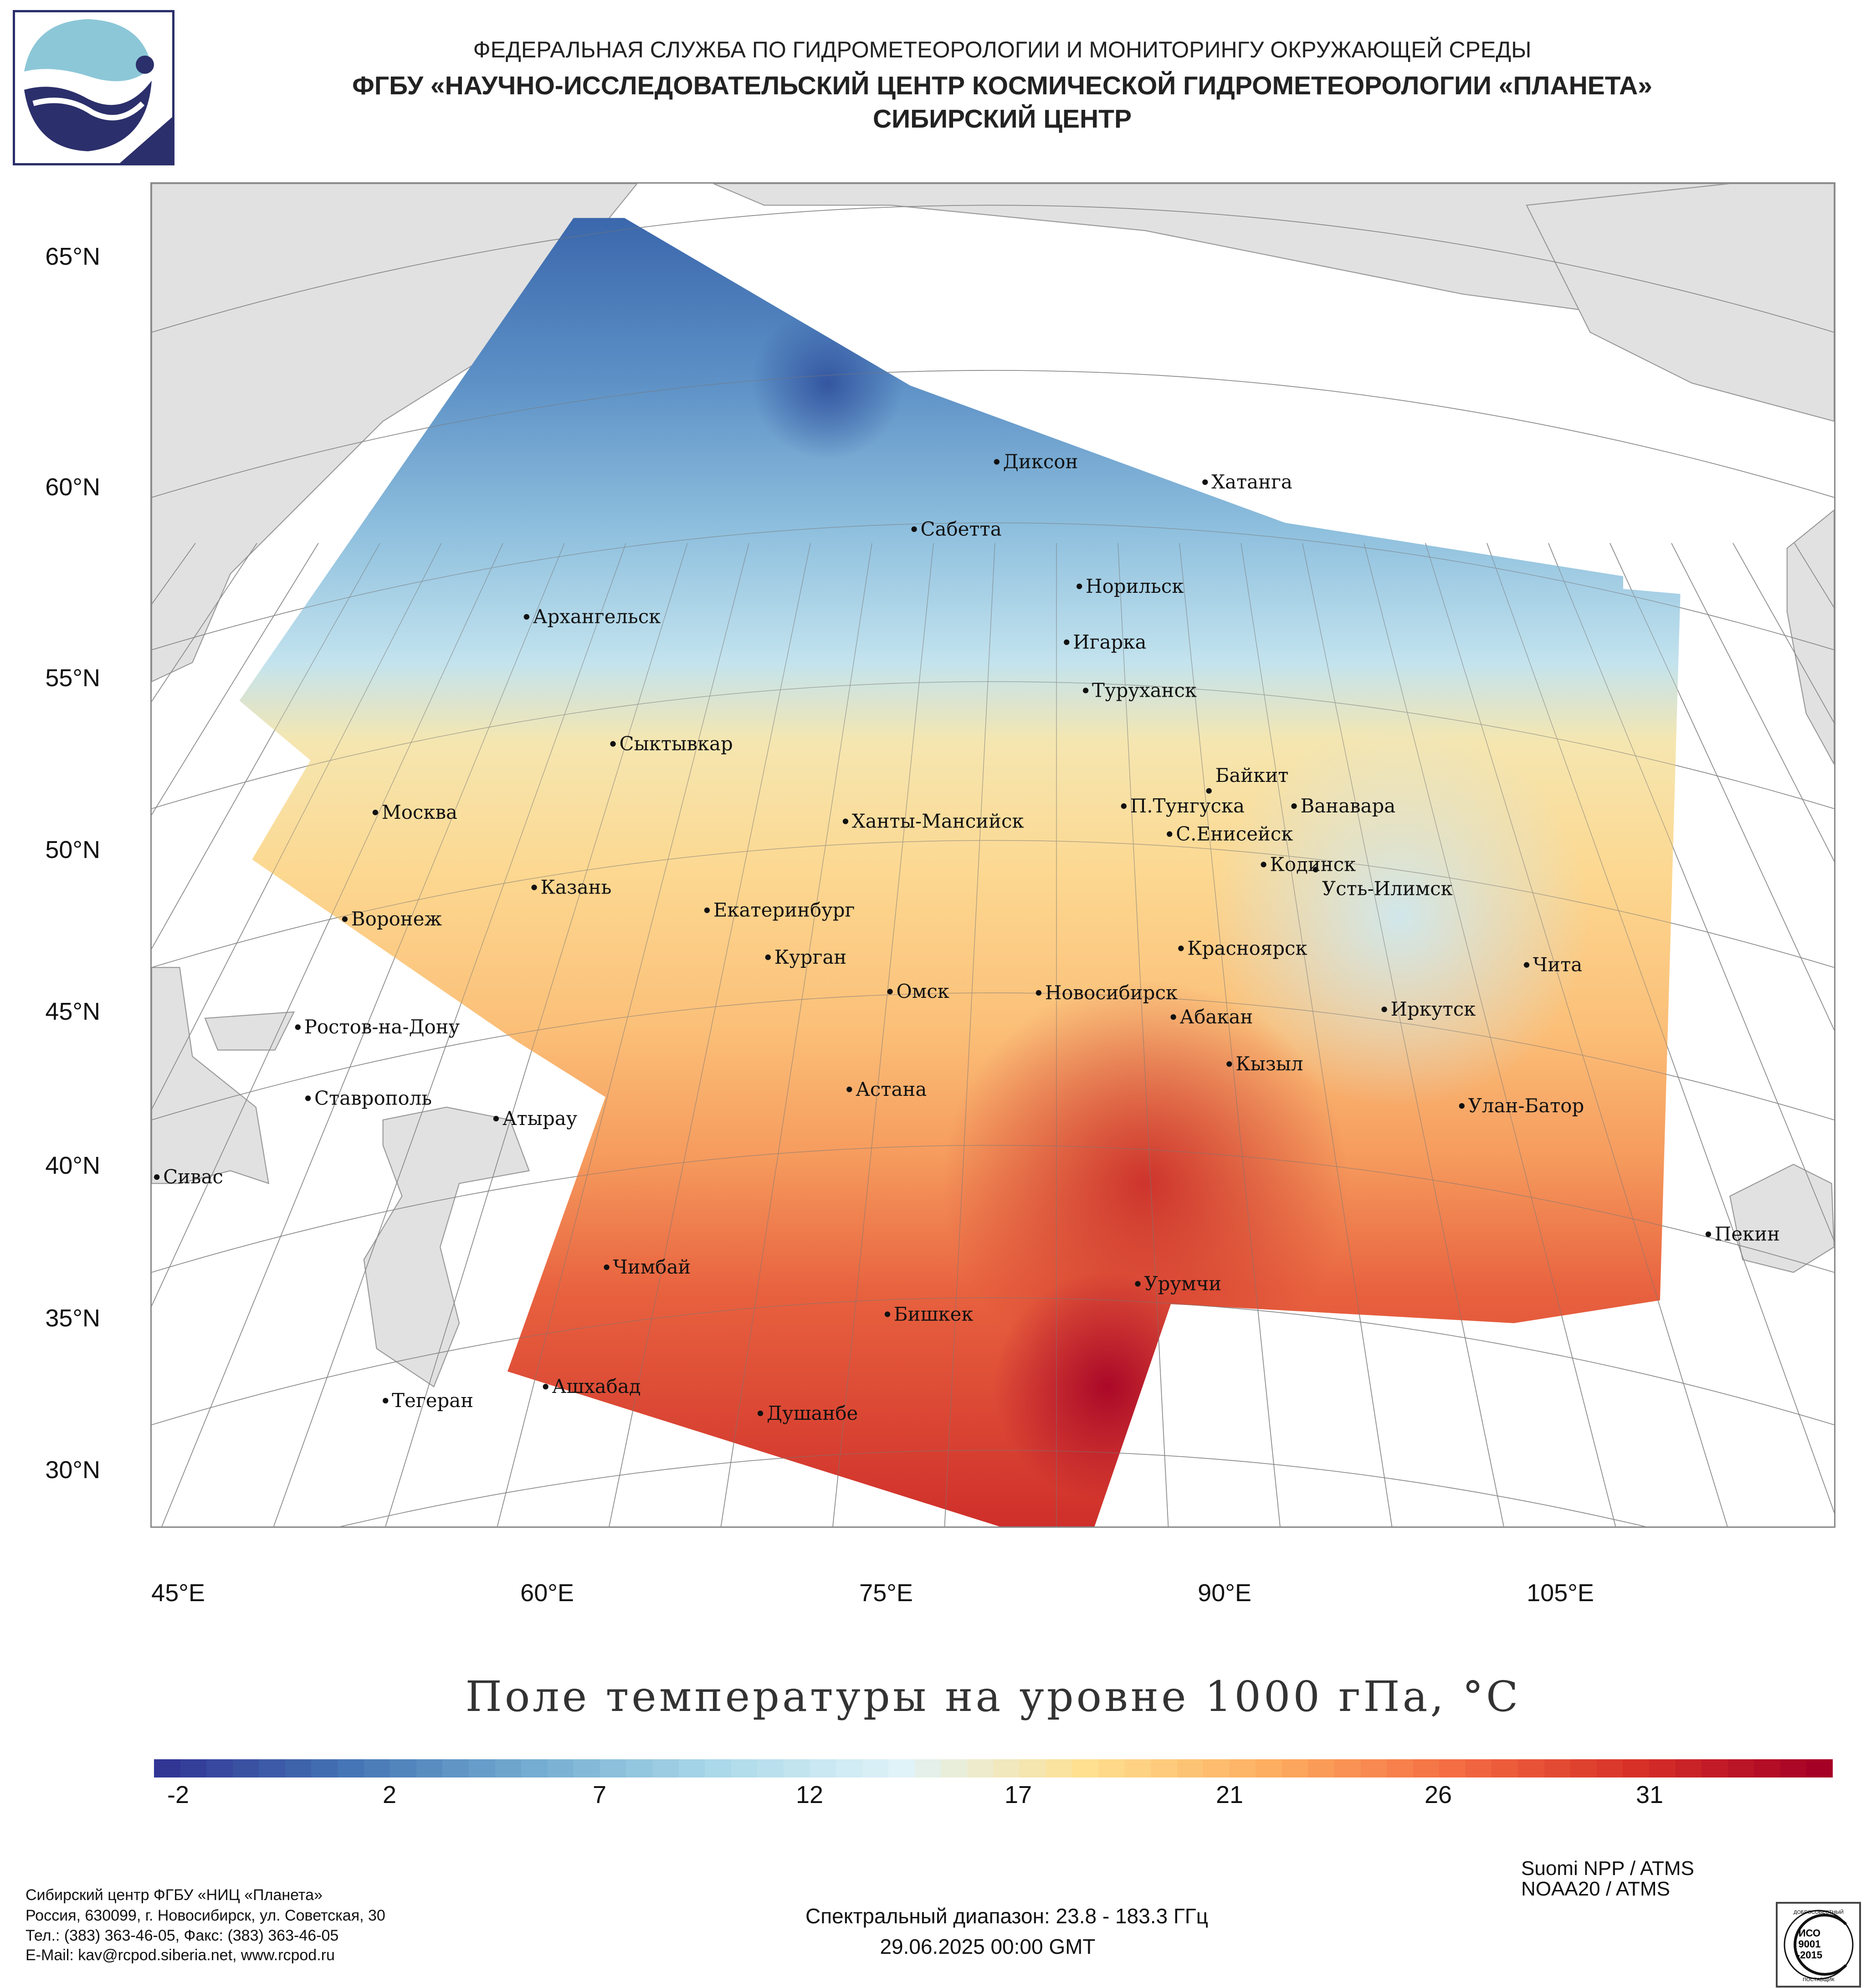 Image resolution: width=1866 pixels, height=1988 pixels. What do you see at coordinates (373, 1098) in the screenshot?
I see `city-label: Ставрополь` at bounding box center [373, 1098].